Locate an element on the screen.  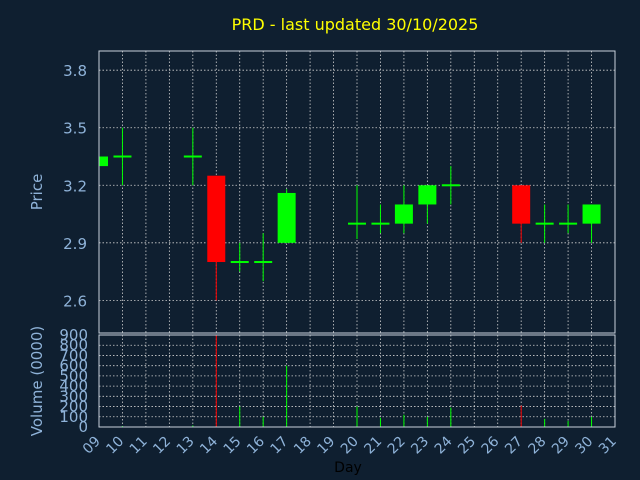
x-tick-label: 23 is located at coordinates (420, 446).